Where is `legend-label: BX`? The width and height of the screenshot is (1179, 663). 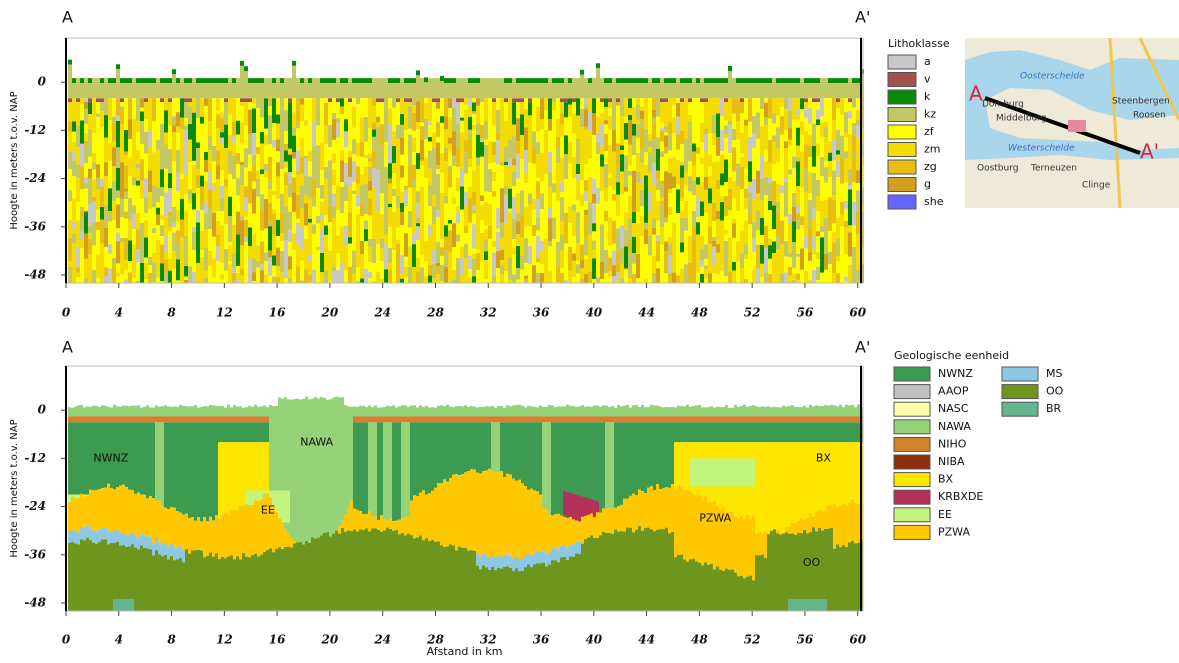
legend-label: BX is located at coordinates (946, 479).